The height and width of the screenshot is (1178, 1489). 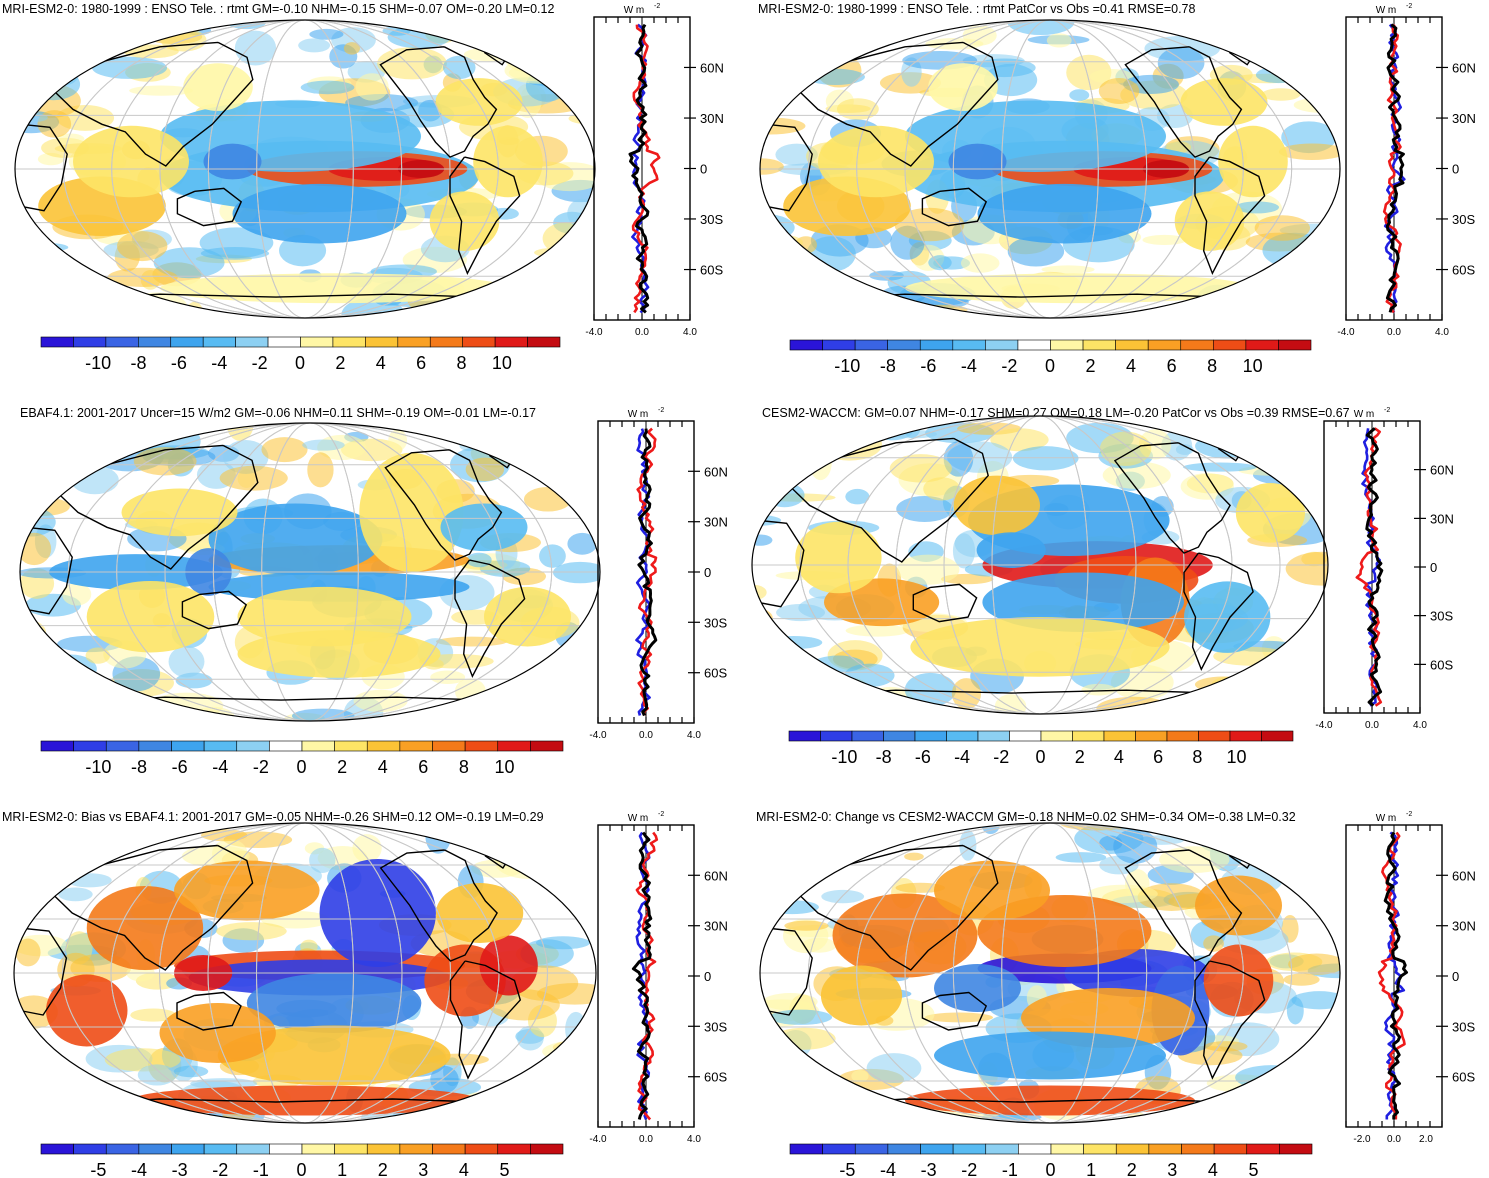 I want to click on zonal-units-exponent: -2, so click(x=657, y=6).